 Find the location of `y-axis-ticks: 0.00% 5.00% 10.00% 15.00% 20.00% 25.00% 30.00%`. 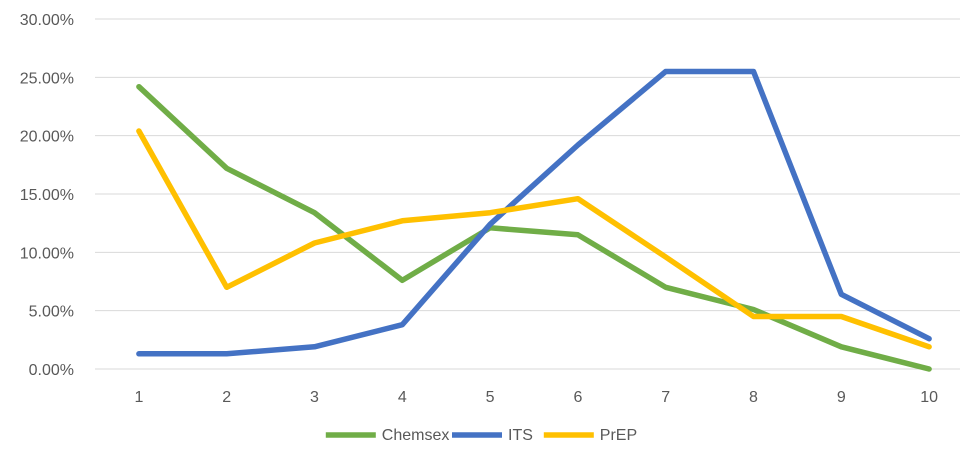

y-axis-ticks: 0.00% 5.00% 10.00% 15.00% 20.00% 25.00% 30.00% is located at coordinates (47, 195).